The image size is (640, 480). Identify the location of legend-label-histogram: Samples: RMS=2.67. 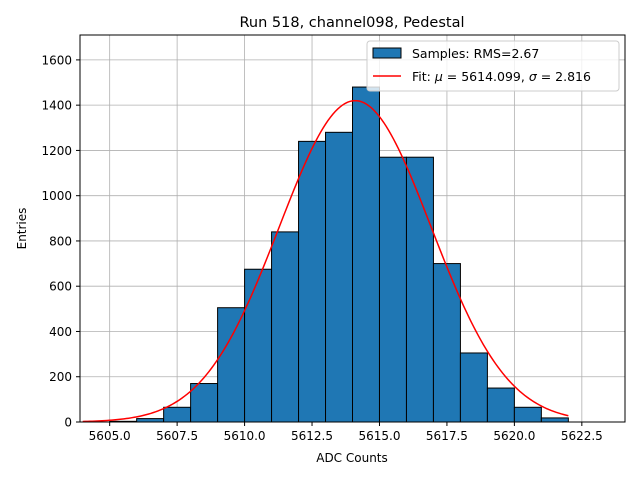
(475, 53).